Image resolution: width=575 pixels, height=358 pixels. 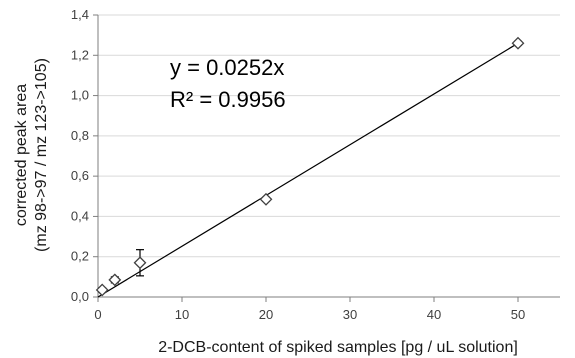 I want to click on y-axis-title-line1: corrected peak area, so click(x=21, y=155).